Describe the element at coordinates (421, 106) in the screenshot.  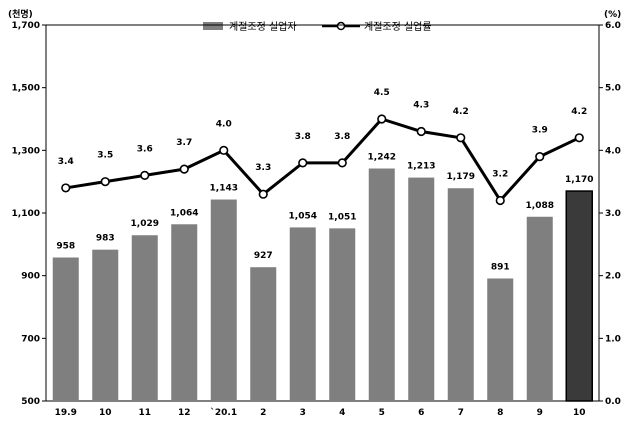
I see `line-value-label: 4.3` at that location.